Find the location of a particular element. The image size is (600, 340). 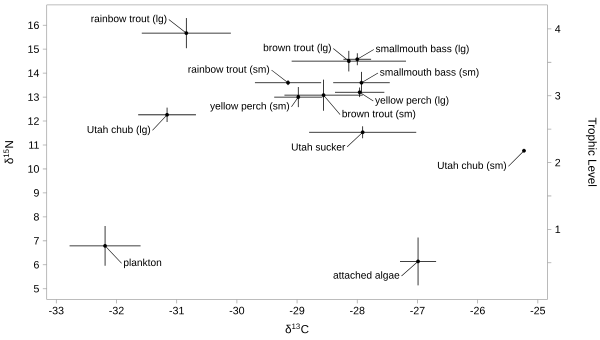

annotation: brown trout (sm) is located at coordinates (379, 115).